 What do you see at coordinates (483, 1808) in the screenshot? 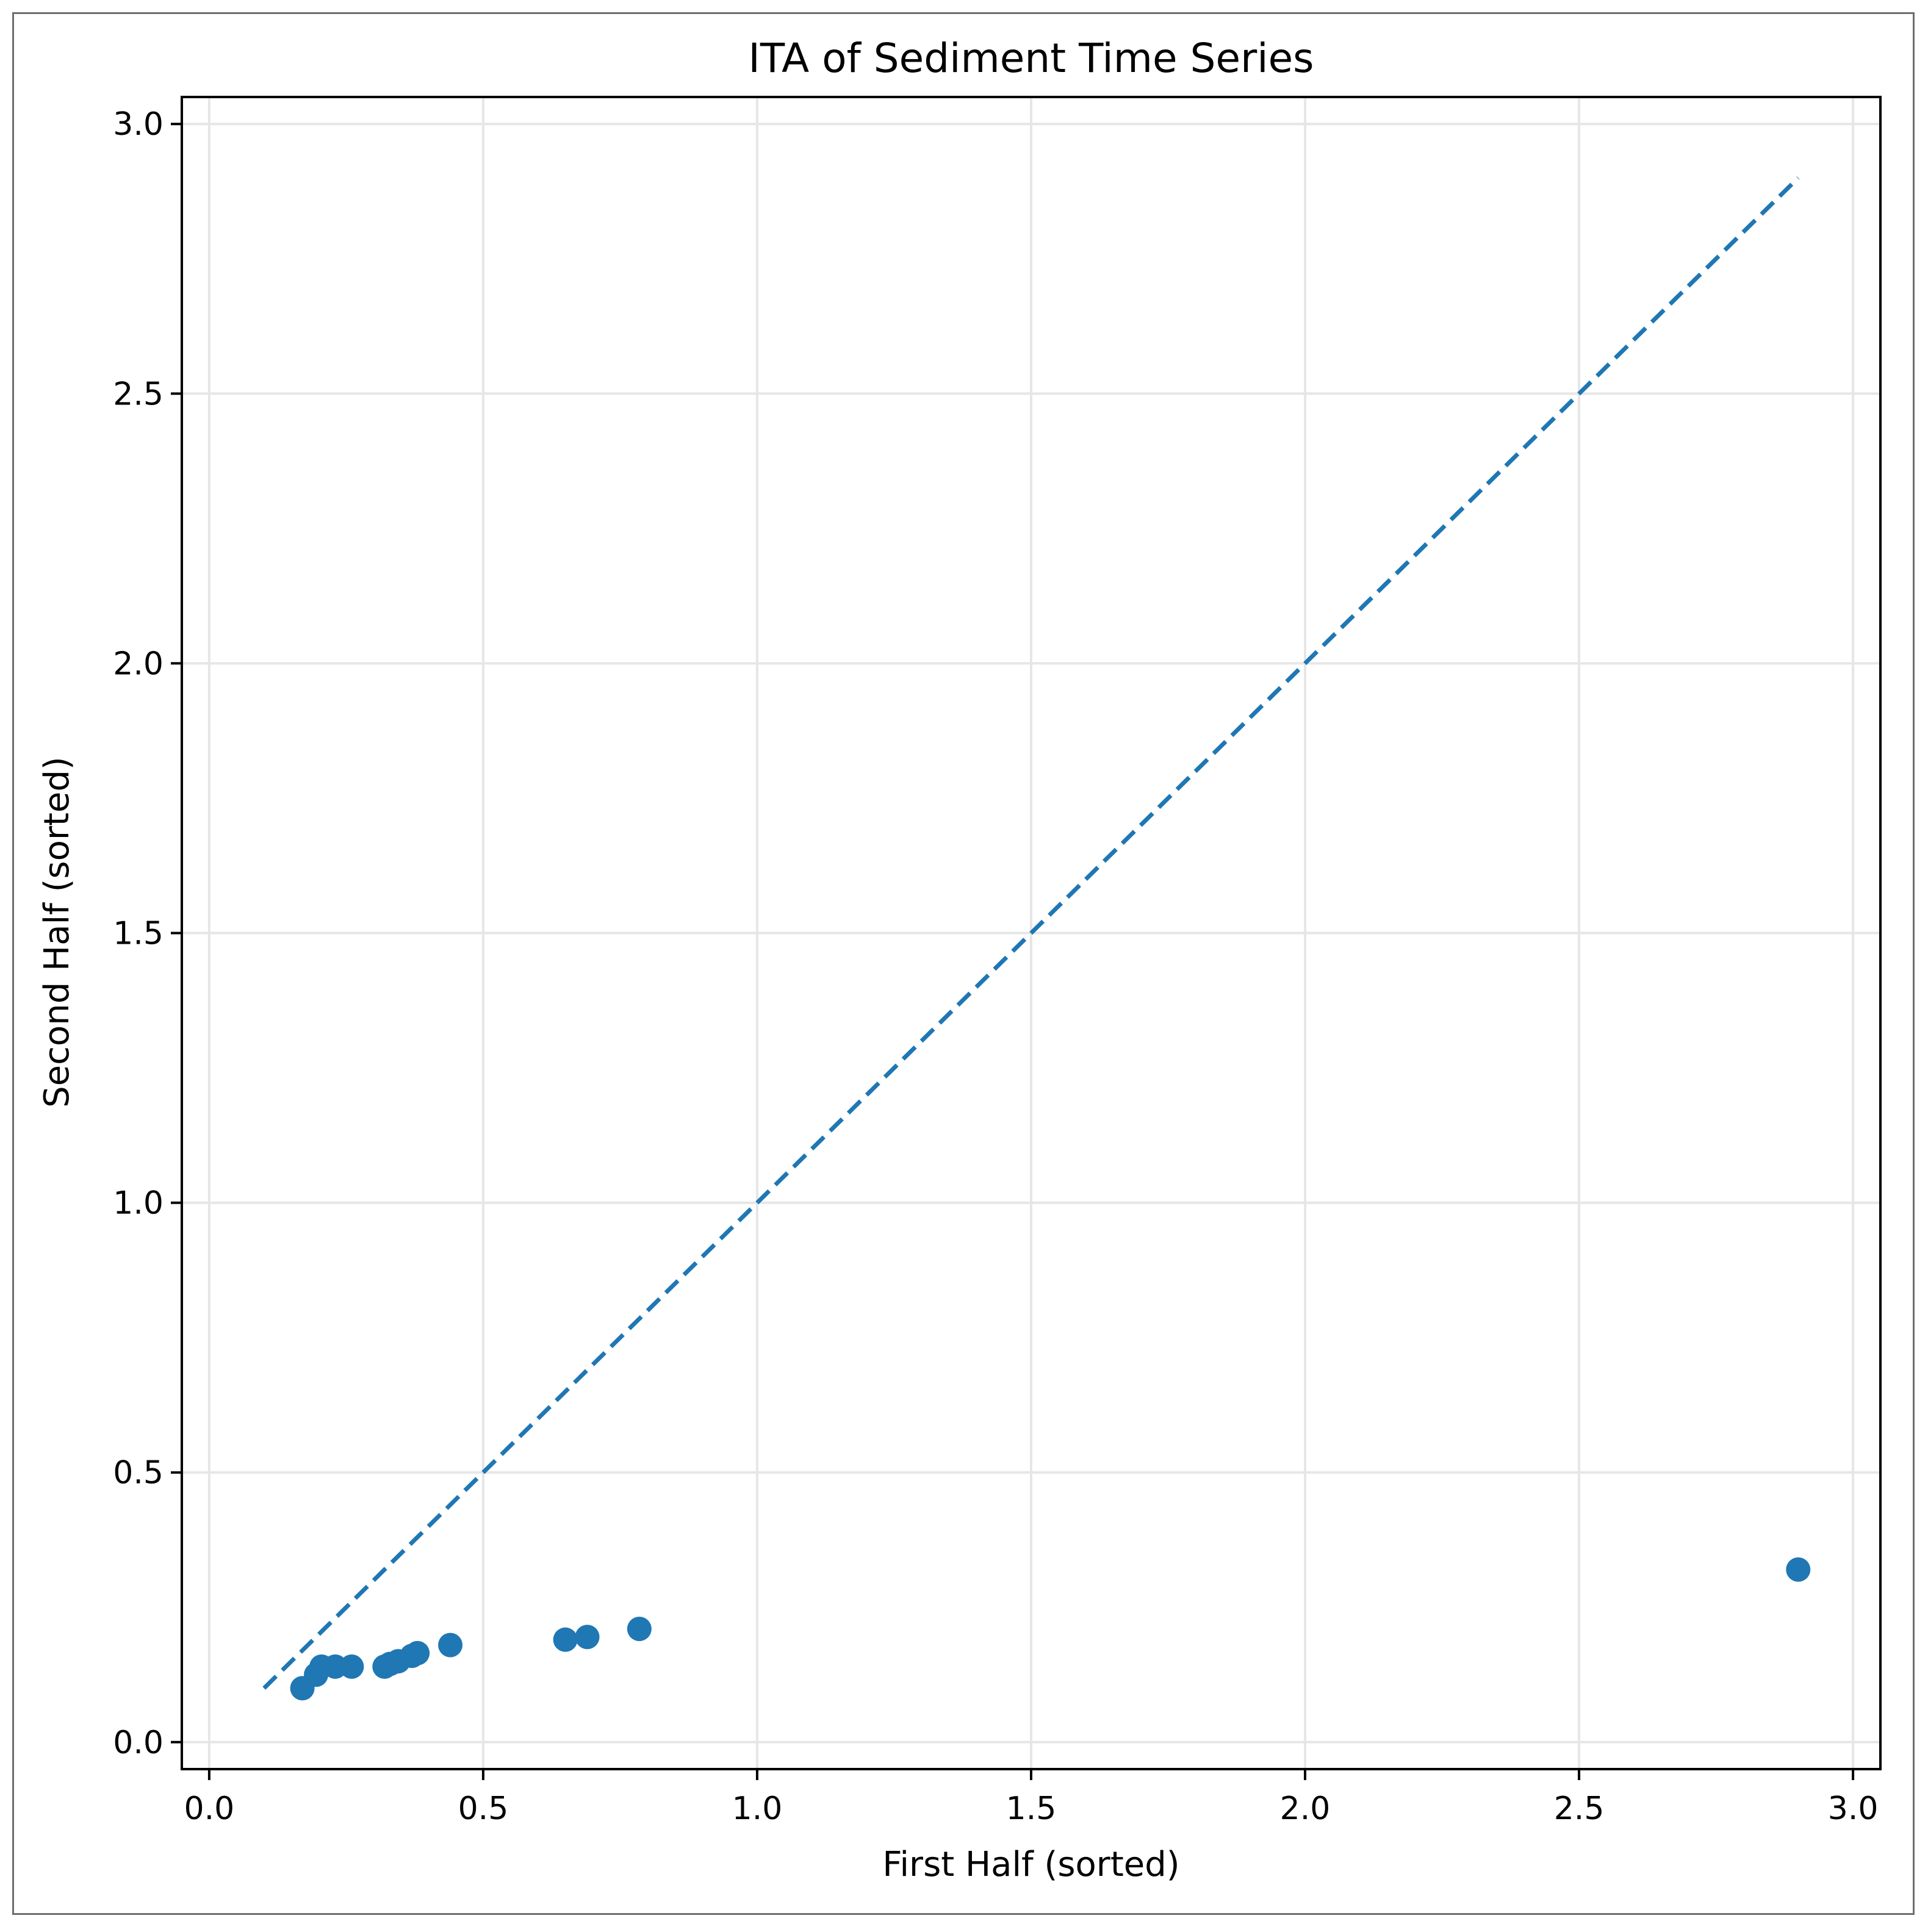
I see `x-tick-label: 0.5` at bounding box center [483, 1808].